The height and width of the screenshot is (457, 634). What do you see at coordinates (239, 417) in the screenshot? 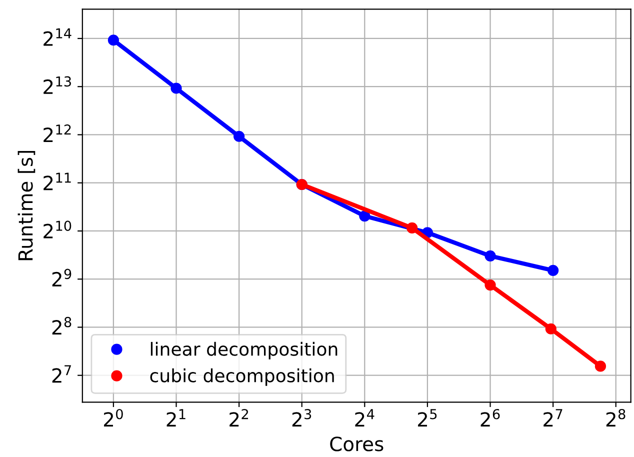
I see `x-tick-label: 2$^{2}$` at bounding box center [239, 417].